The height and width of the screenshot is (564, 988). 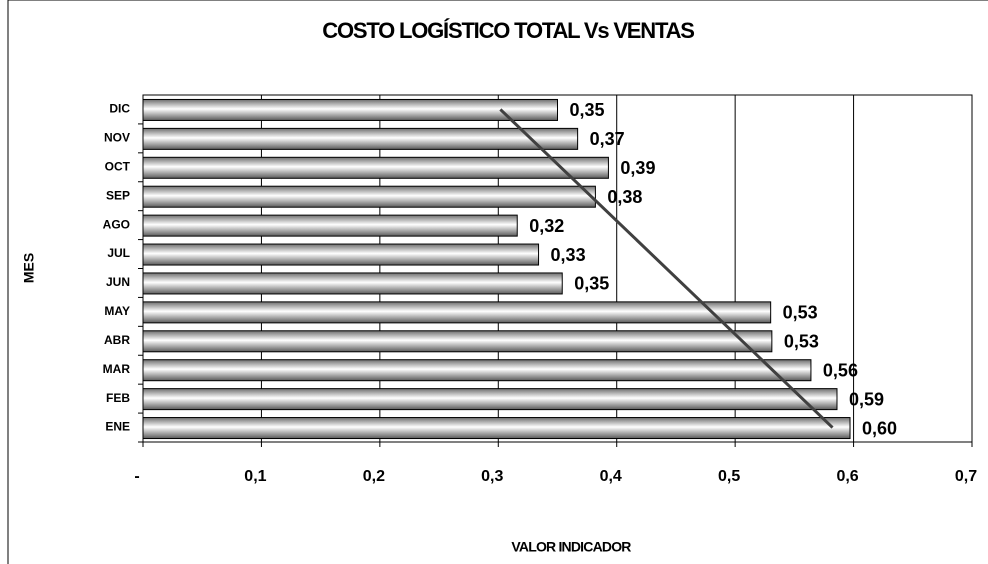 What do you see at coordinates (29, 268) in the screenshot?
I see `y-axis-title: MES` at bounding box center [29, 268].